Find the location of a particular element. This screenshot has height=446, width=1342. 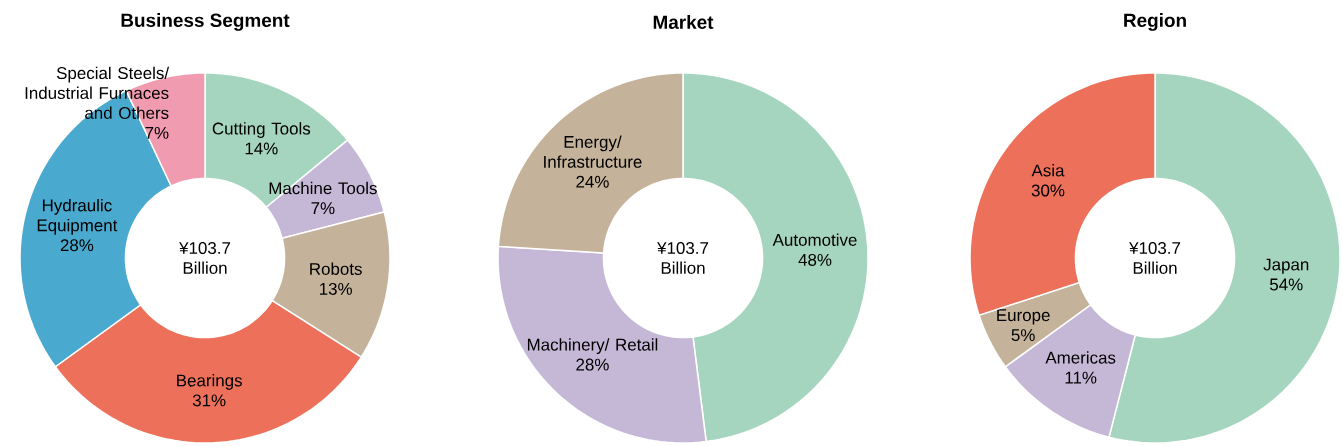

data-label: 11% is located at coordinates (1081, 377).